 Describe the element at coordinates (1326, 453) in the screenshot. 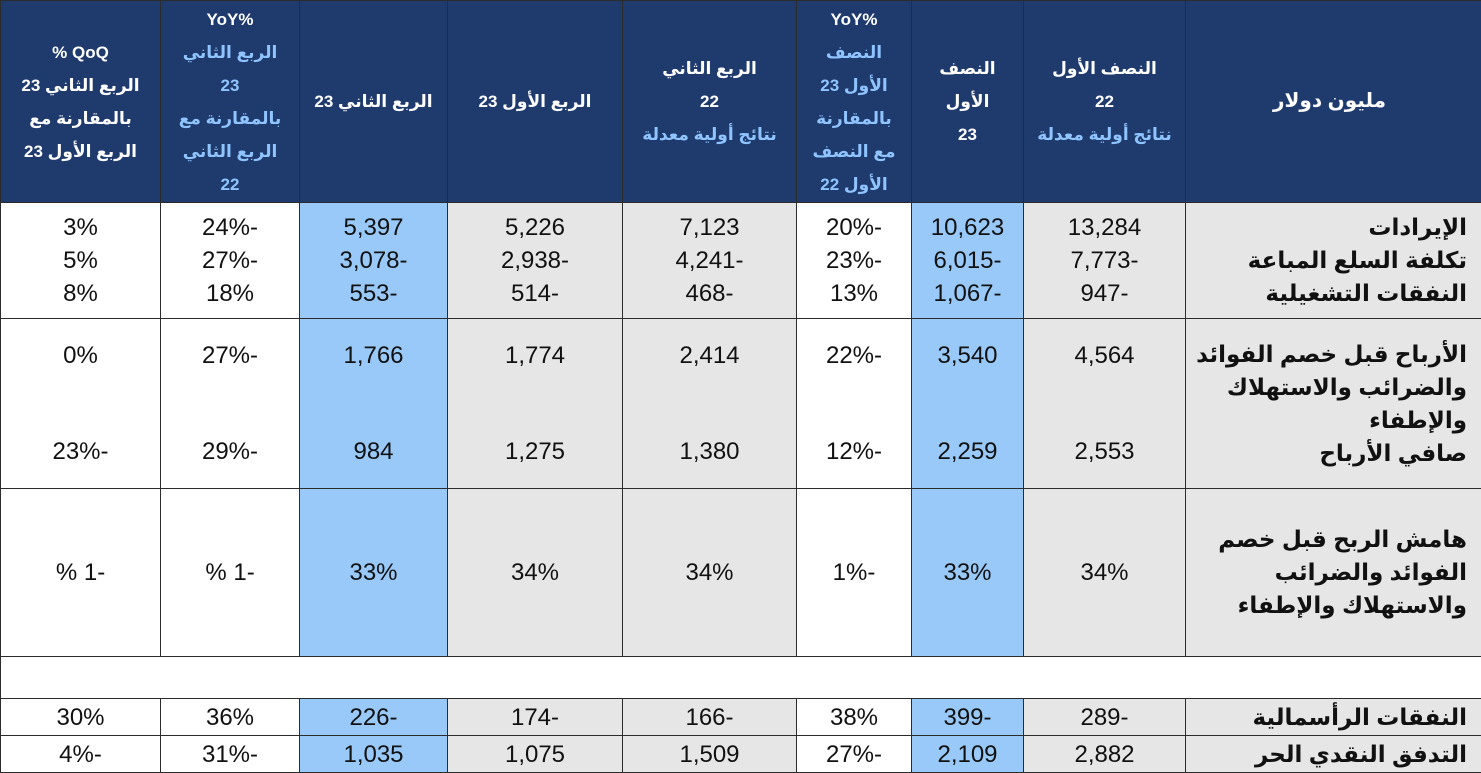

I see `row-label-net-profit: صافي الأرباح` at that location.